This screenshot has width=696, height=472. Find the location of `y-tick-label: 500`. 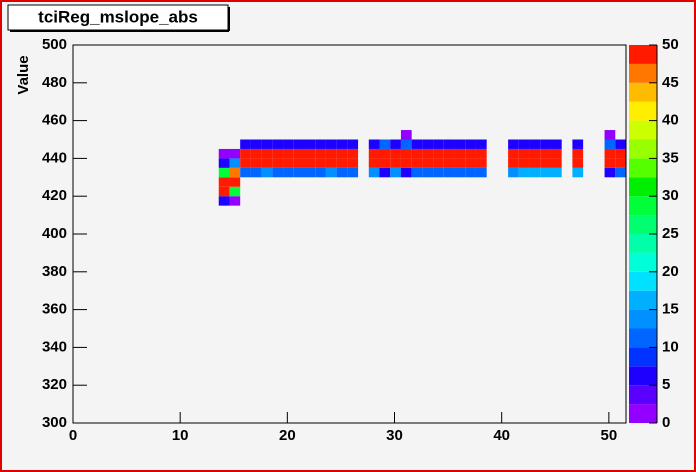

y-tick-label: 500 is located at coordinates (54, 44).